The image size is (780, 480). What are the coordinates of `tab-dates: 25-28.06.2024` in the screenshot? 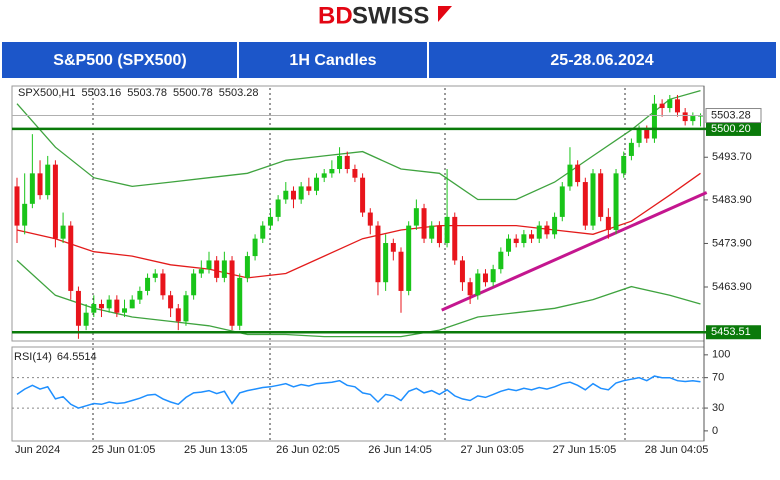 It's located at (601, 60).